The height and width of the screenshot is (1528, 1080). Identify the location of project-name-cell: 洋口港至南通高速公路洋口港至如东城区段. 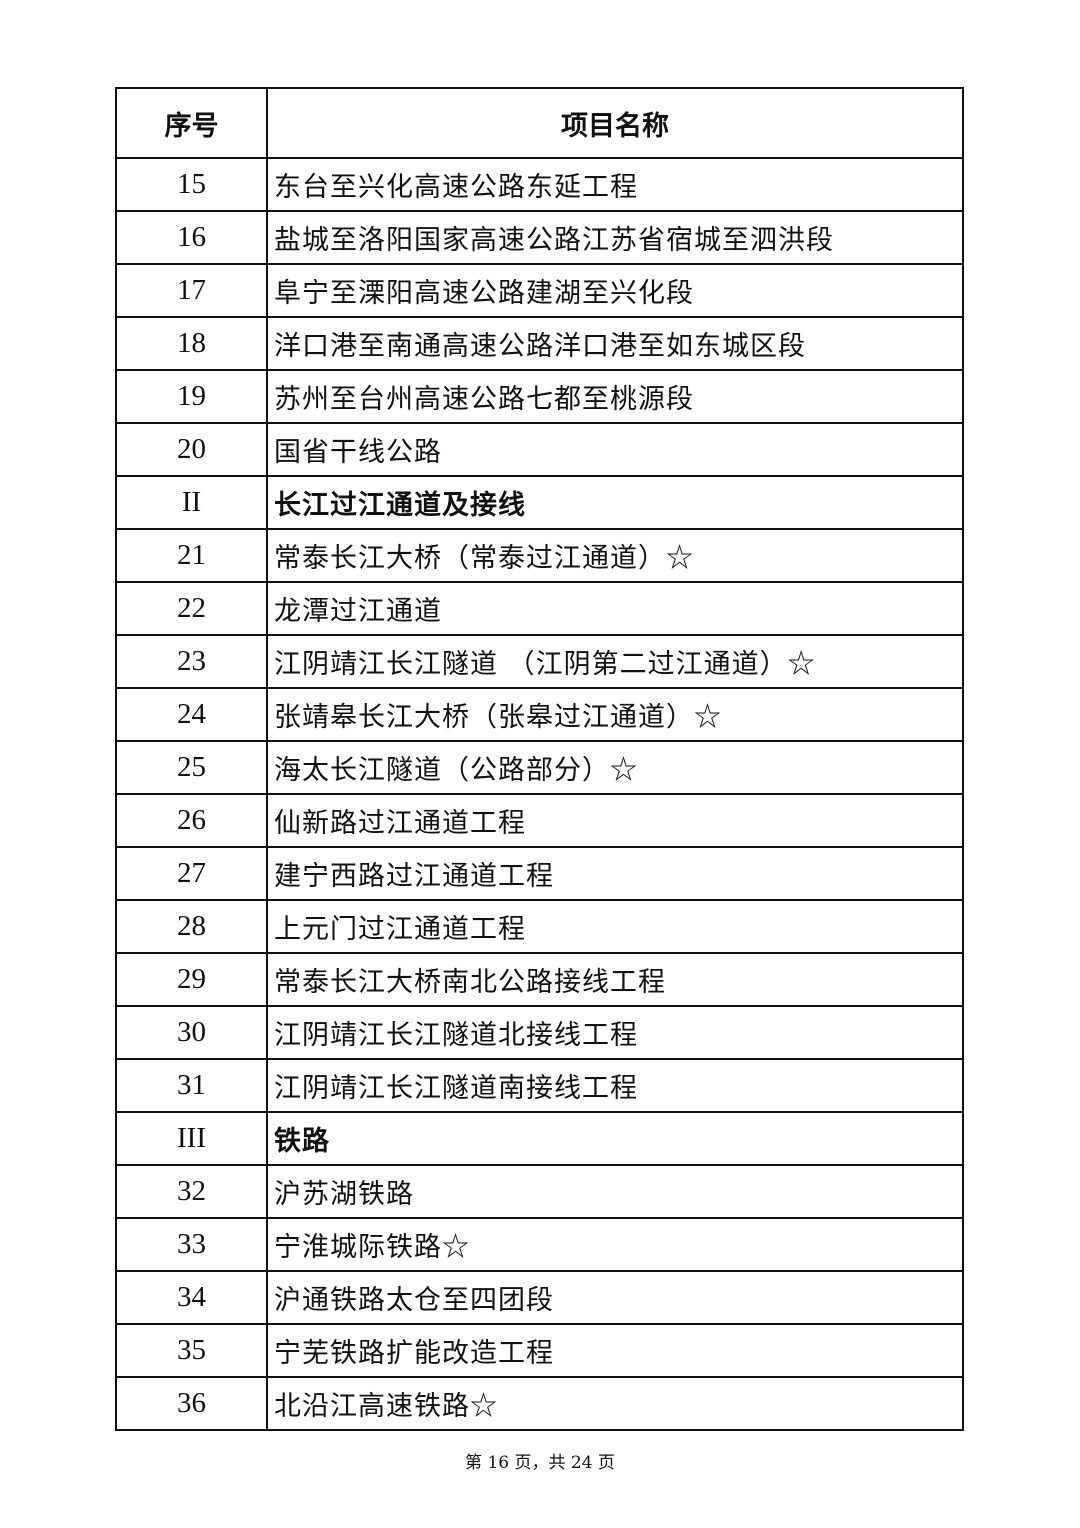
(615, 343).